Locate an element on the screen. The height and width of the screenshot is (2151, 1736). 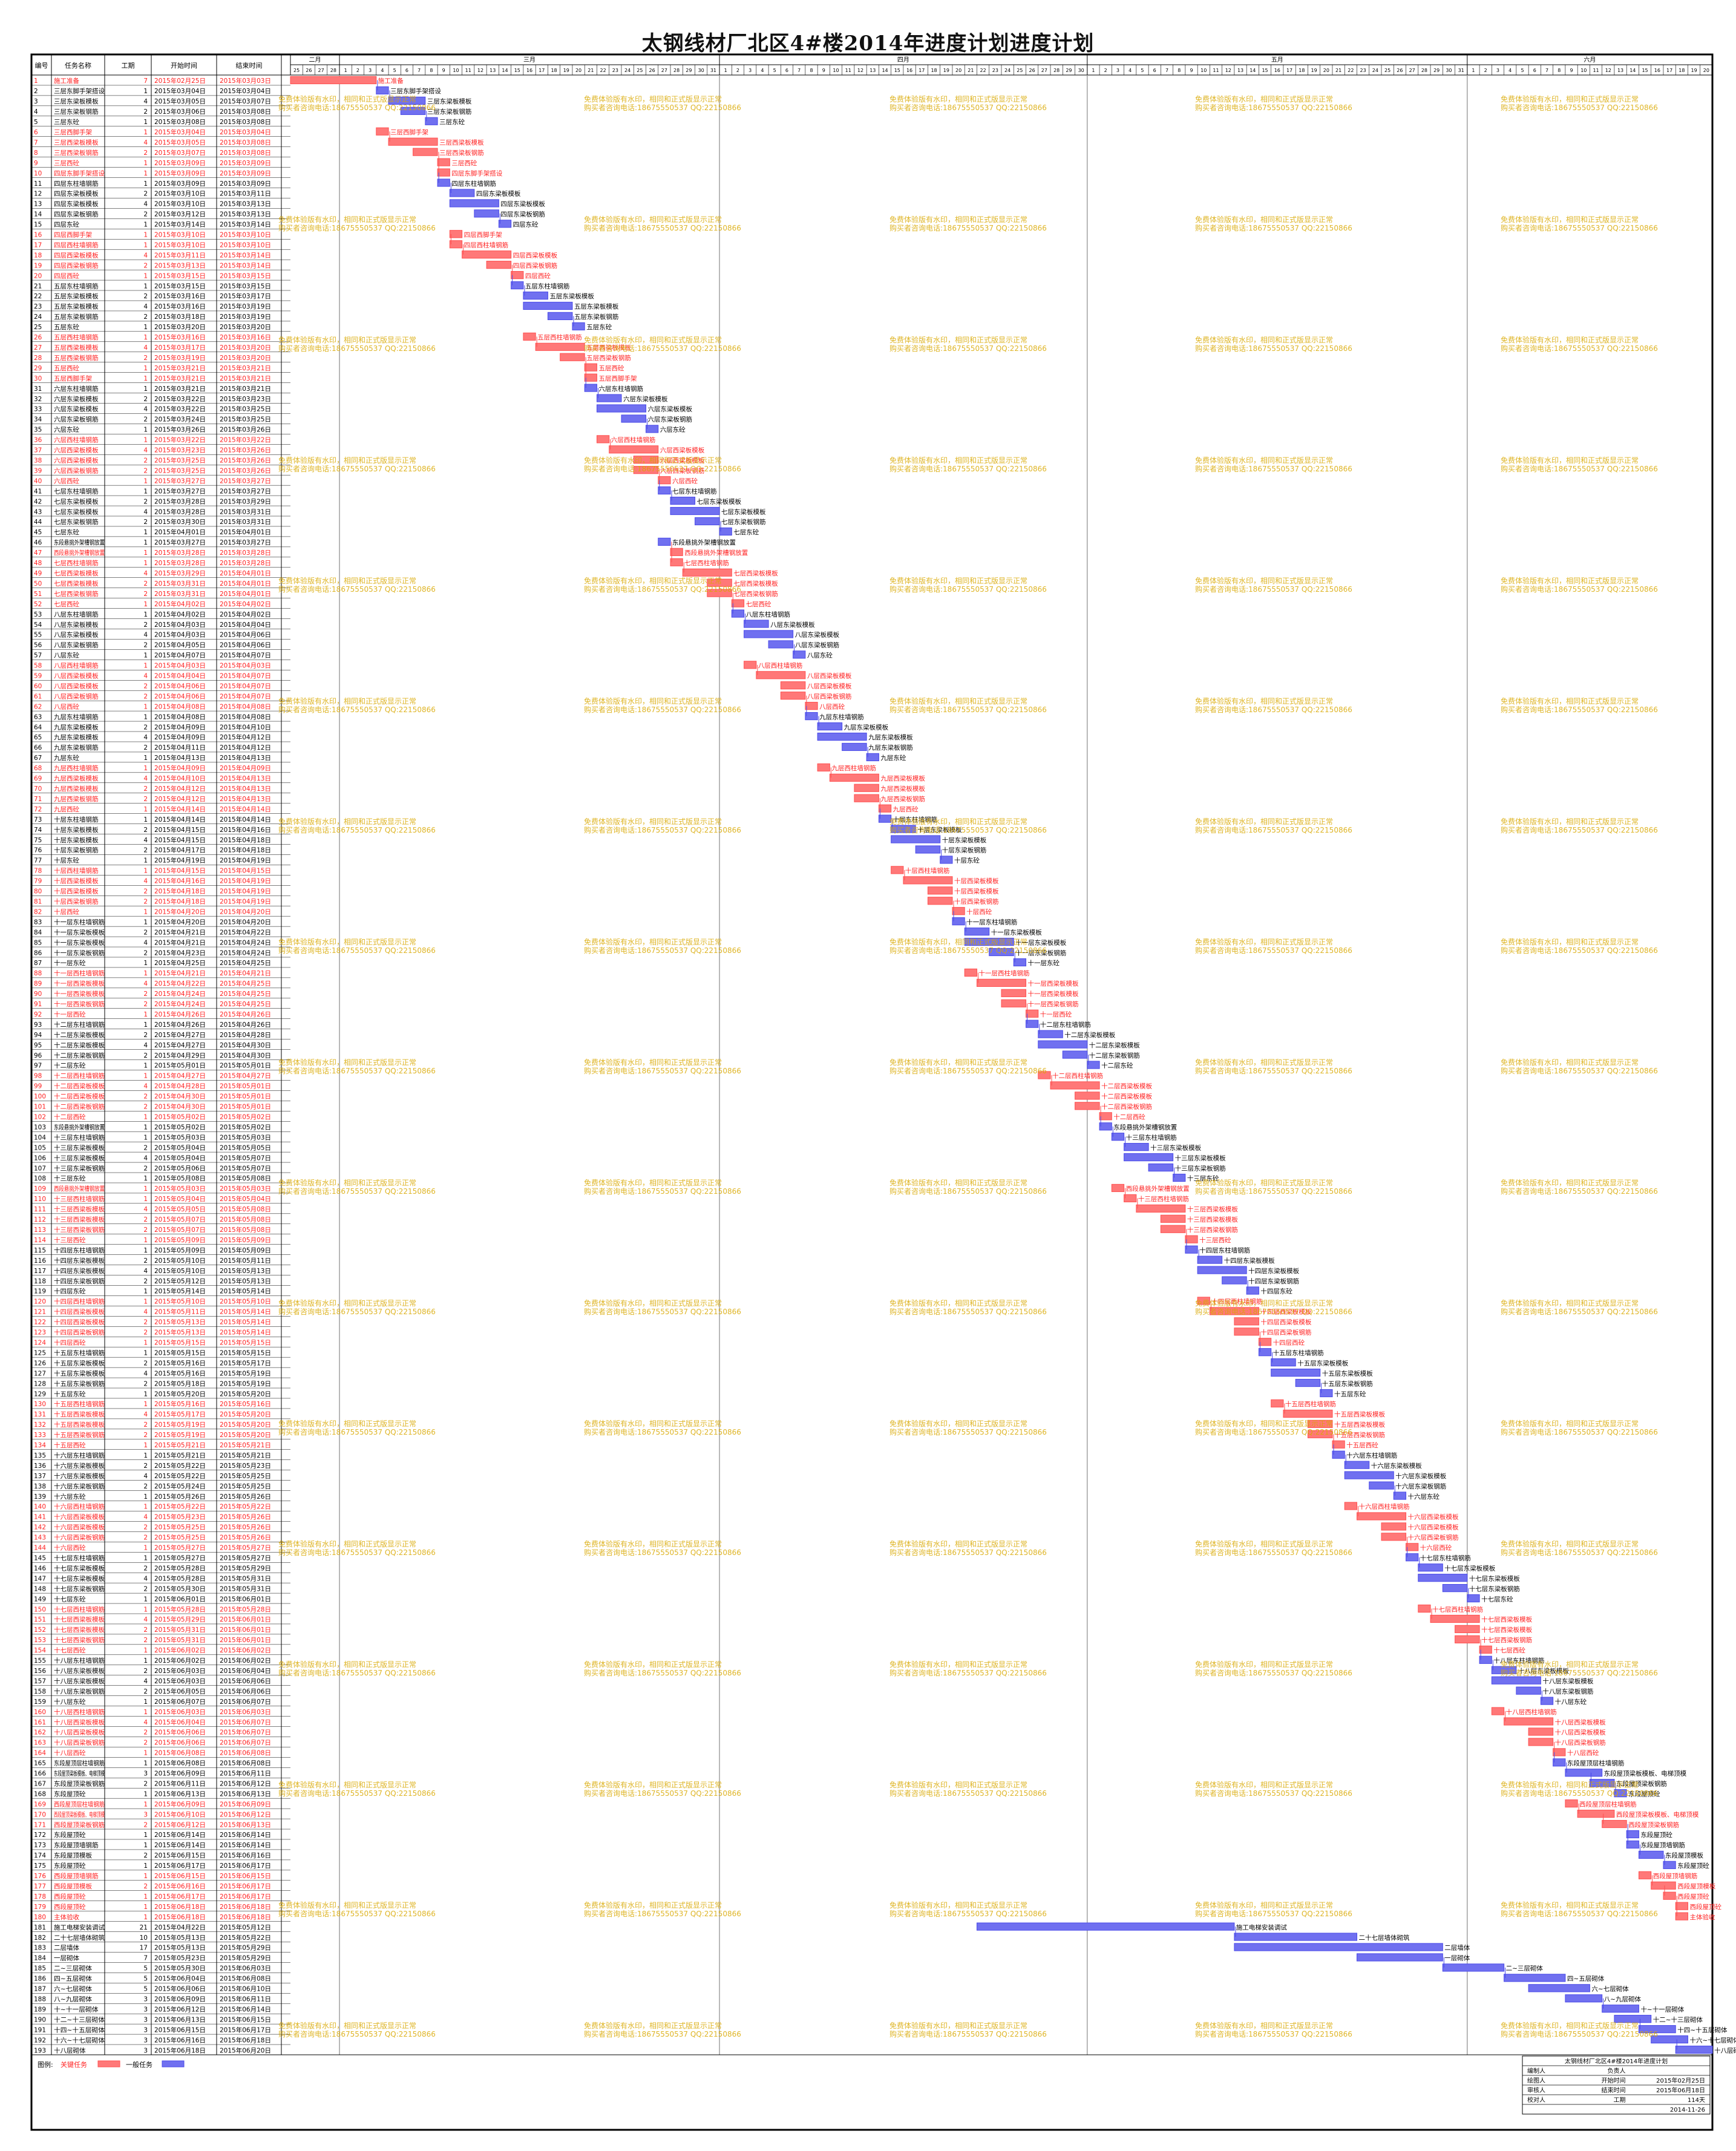
day-label: 26 is located at coordinates (1032, 70).